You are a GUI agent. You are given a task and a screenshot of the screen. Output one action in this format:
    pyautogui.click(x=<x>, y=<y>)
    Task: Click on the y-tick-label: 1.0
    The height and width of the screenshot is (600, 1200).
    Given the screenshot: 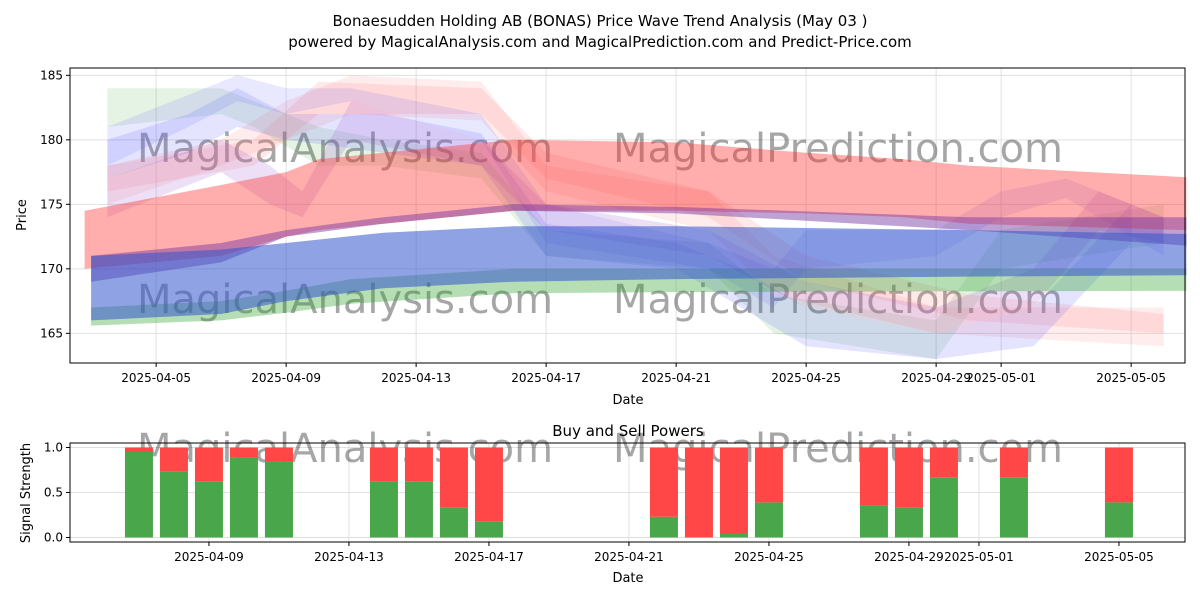 What is the action you would take?
    pyautogui.click(x=53, y=448)
    